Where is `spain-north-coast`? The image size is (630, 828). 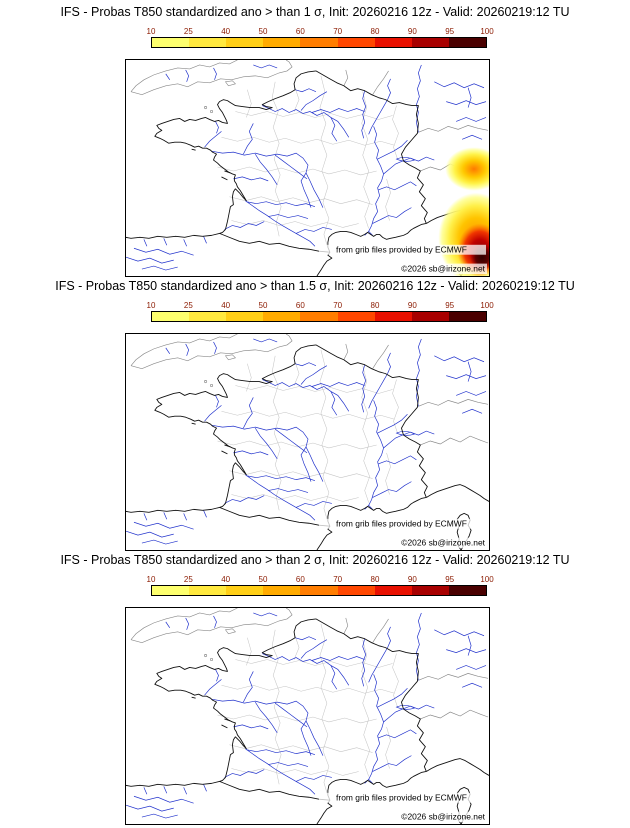 spain-north-coast is located at coordinates (173, 235).